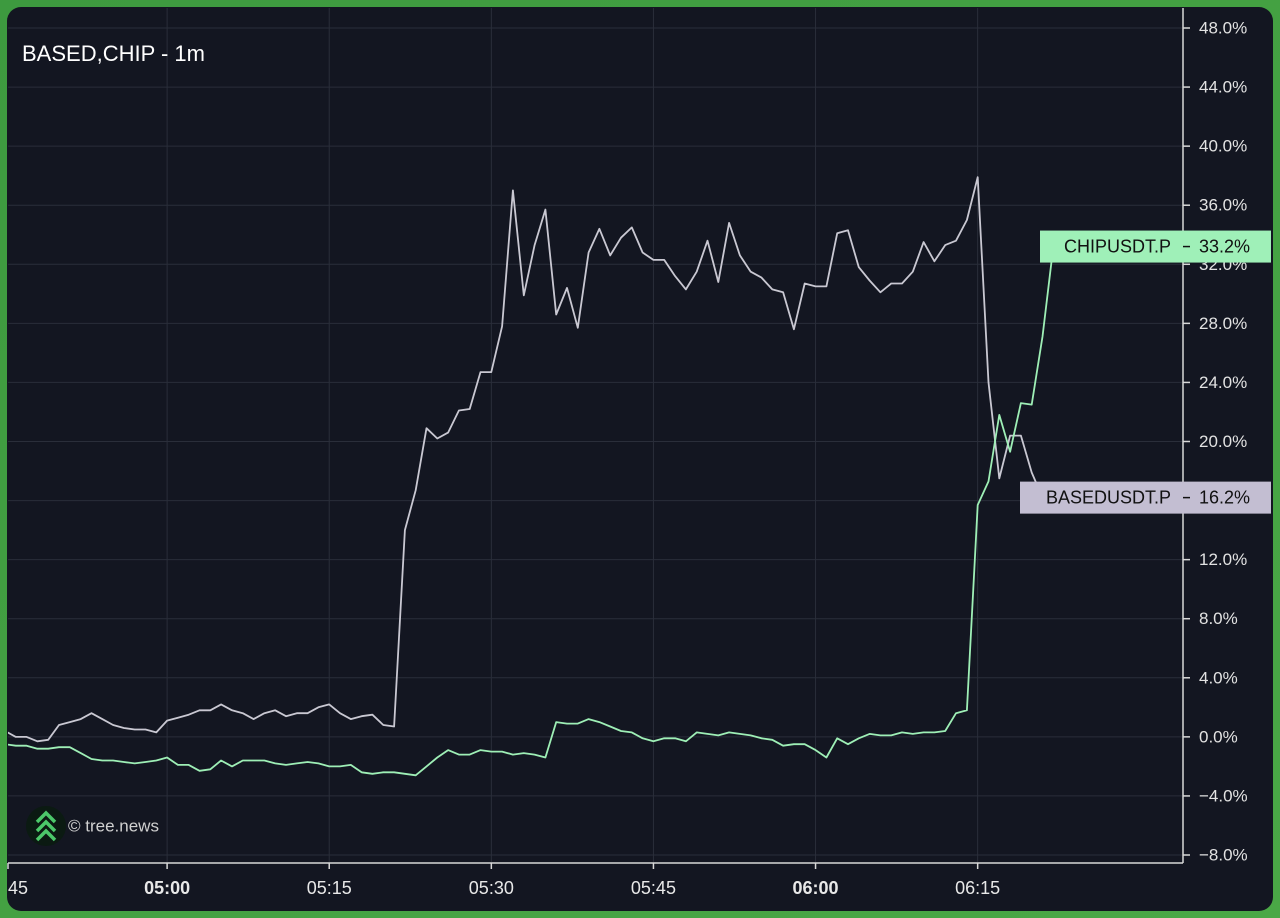  I want to click on logo, so click(46, 826).